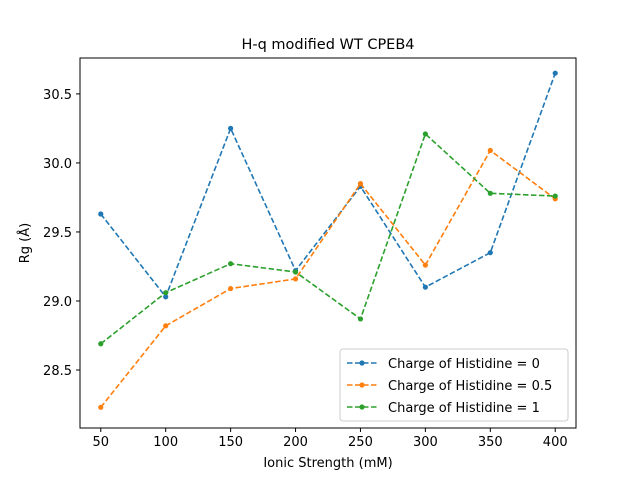 This screenshot has height=480, width=640. What do you see at coordinates (360, 442) in the screenshot?
I see `x-tick-label: 250` at bounding box center [360, 442].